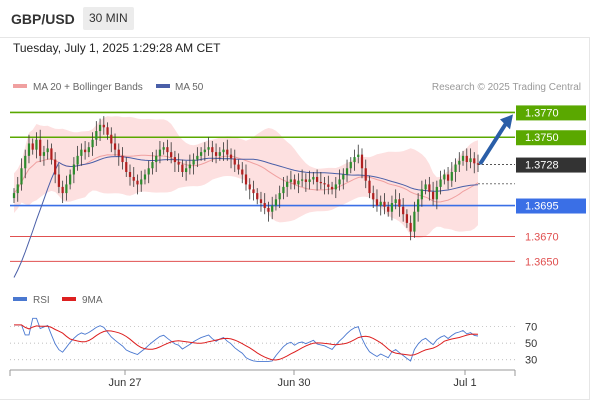 Image resolution: width=590 pixels, height=400 pixels. Describe the element at coordinates (531, 344) in the screenshot. I see `rsi-tick-label: 50` at that location.